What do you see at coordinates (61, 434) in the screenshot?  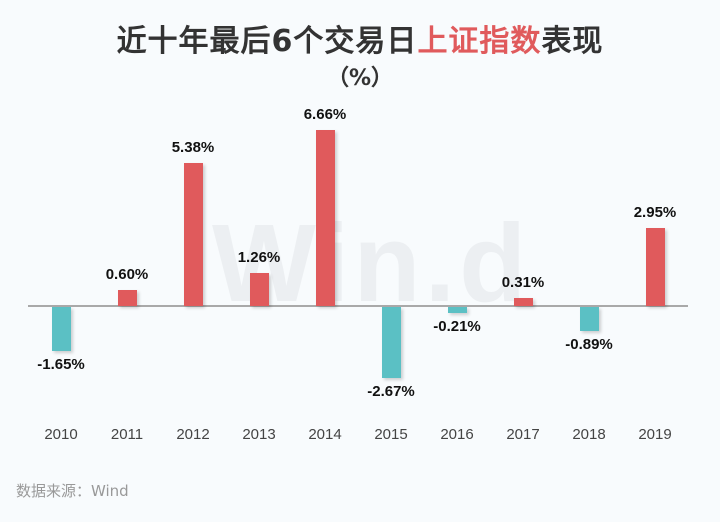 I see `x-tick-label-2010: 2010` at bounding box center [61, 434].